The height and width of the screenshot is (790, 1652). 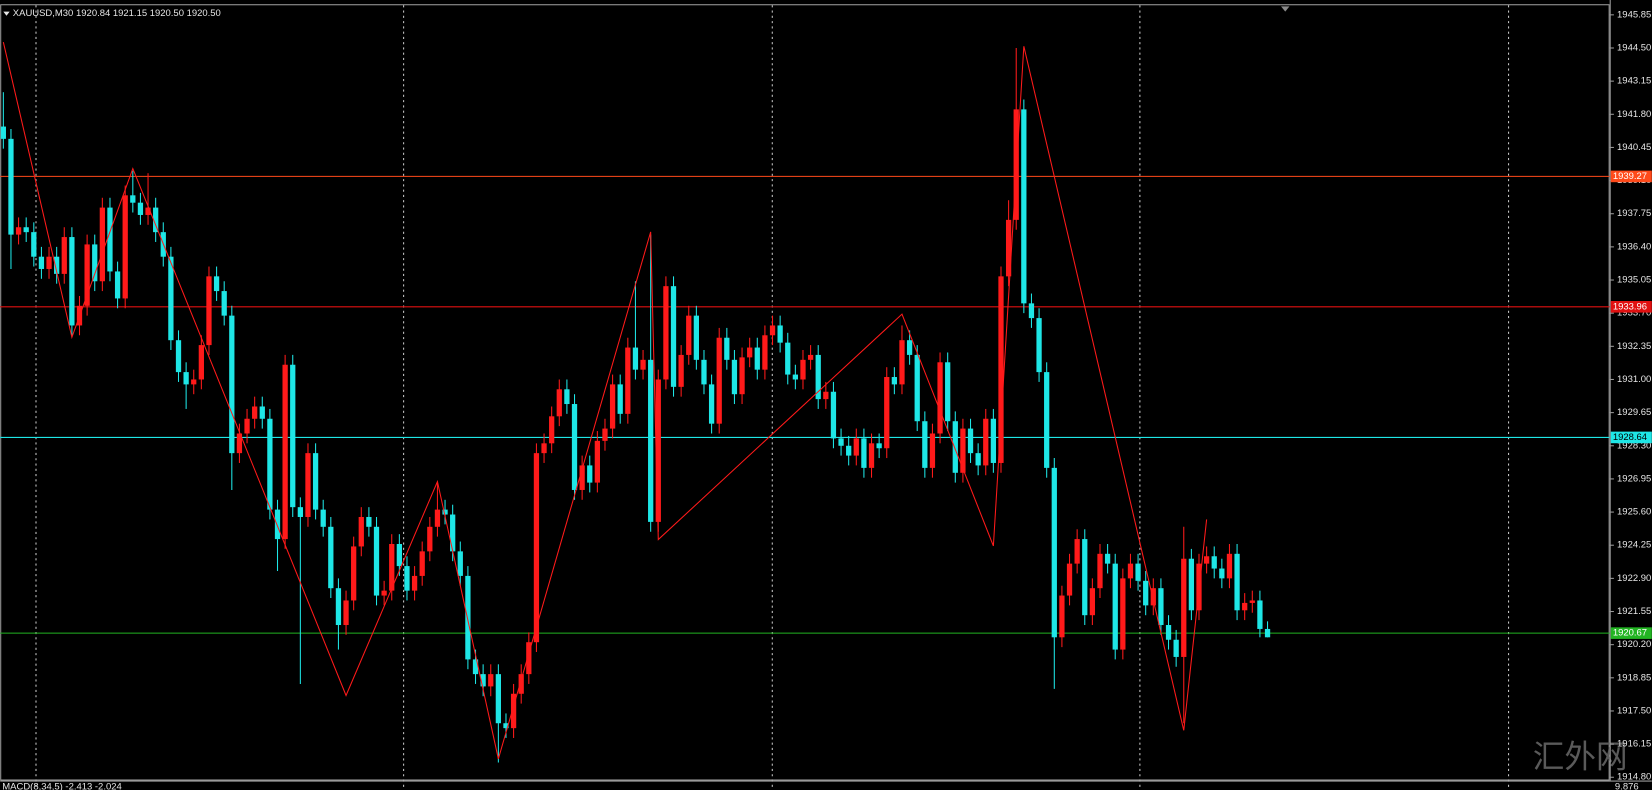 I want to click on y-tick-label: 1929.65, so click(x=1634, y=412).